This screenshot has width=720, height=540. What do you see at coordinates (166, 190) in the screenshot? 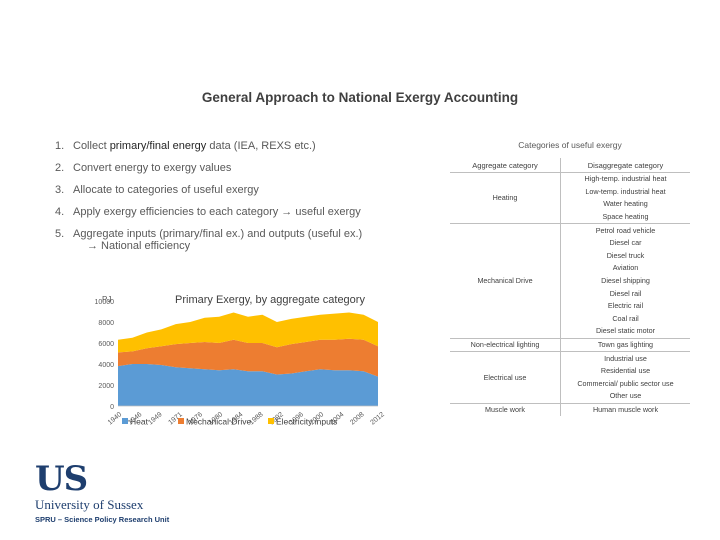
I see `step-text: Allocate to categories of useful exergy` at bounding box center [166, 190].